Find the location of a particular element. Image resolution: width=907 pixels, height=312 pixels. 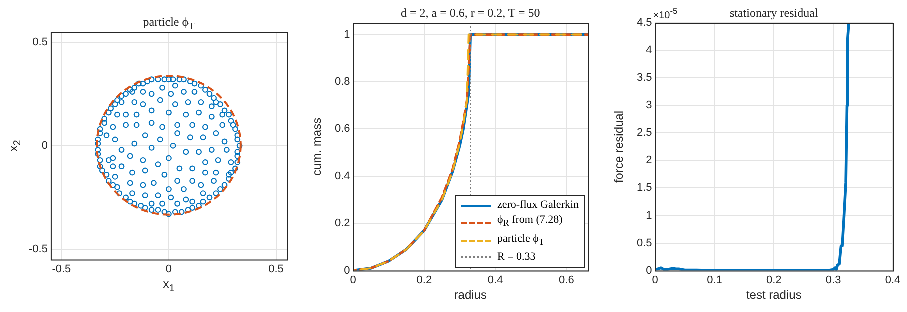

x-axis-title: radius is located at coordinates (470, 295).